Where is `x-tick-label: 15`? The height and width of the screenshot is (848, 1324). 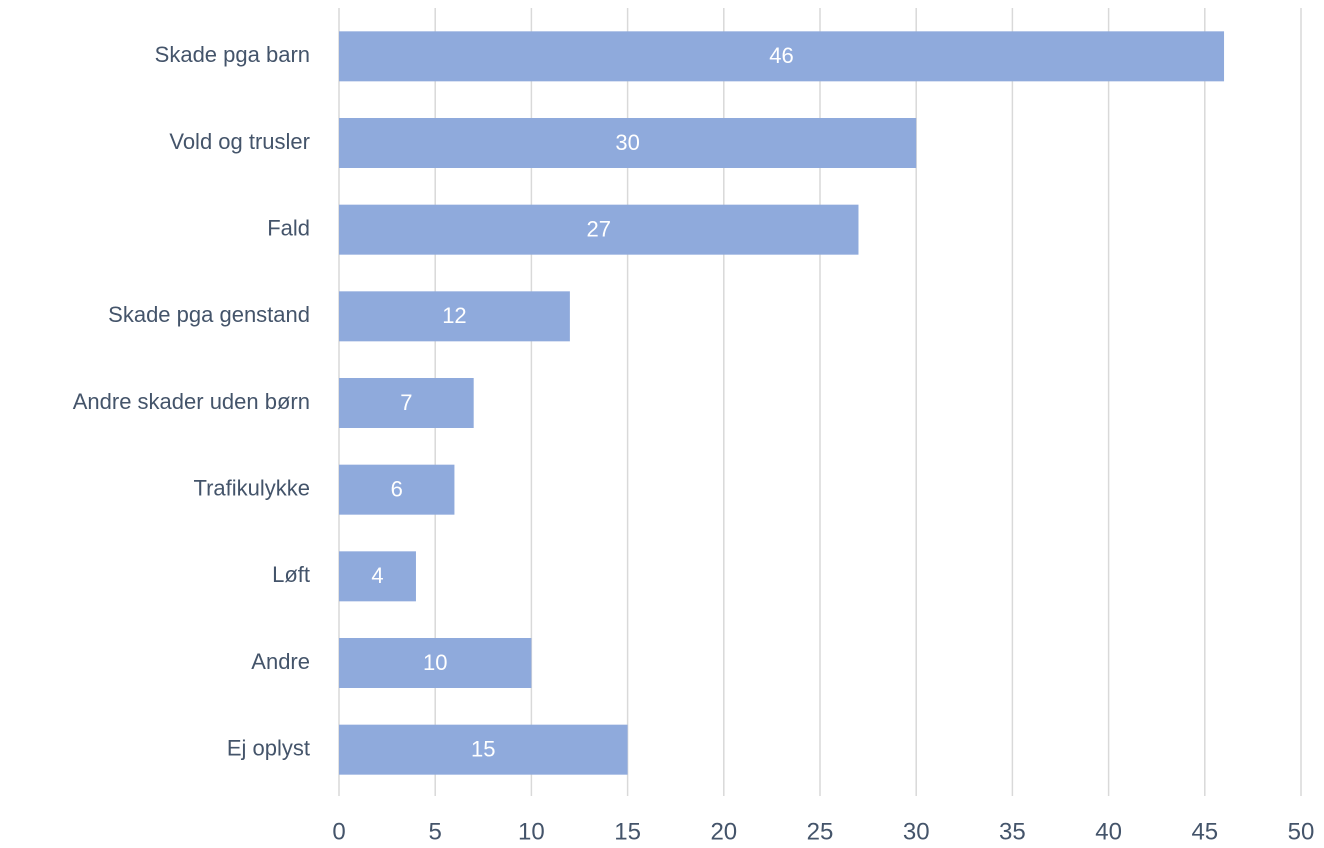 x-tick-label: 15 is located at coordinates (627, 831).